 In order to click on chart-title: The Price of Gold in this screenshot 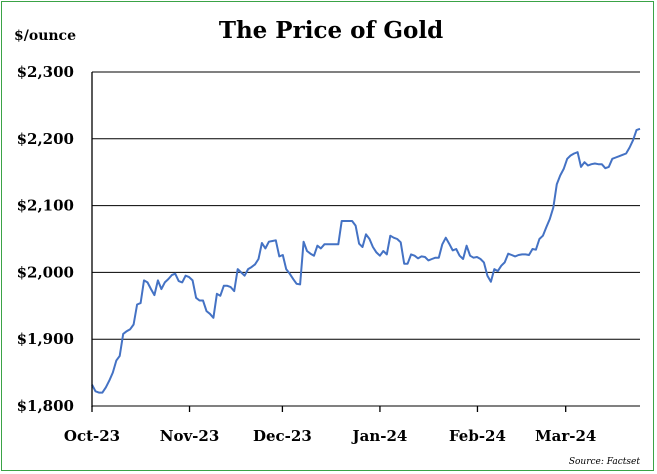, I will do `click(331, 30)`.